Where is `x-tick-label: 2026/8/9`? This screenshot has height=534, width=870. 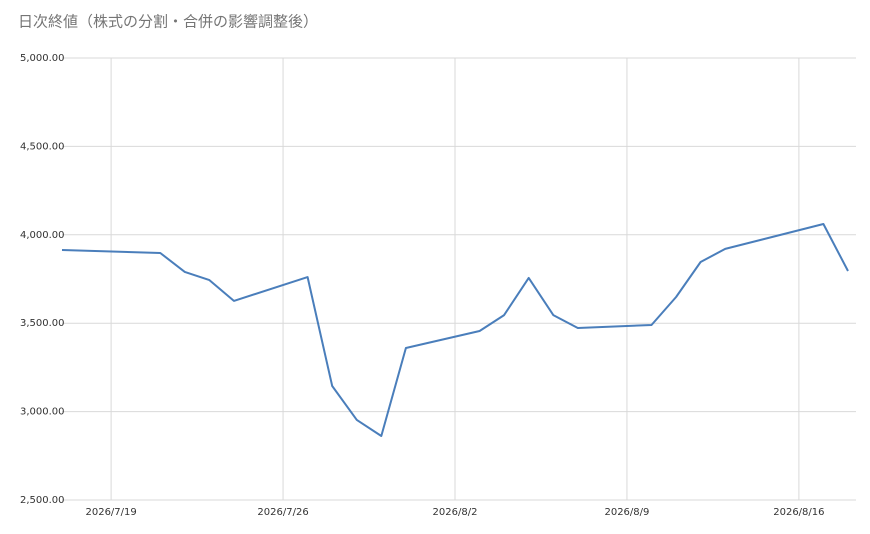 x-tick-label: 2026/8/9 is located at coordinates (626, 512).